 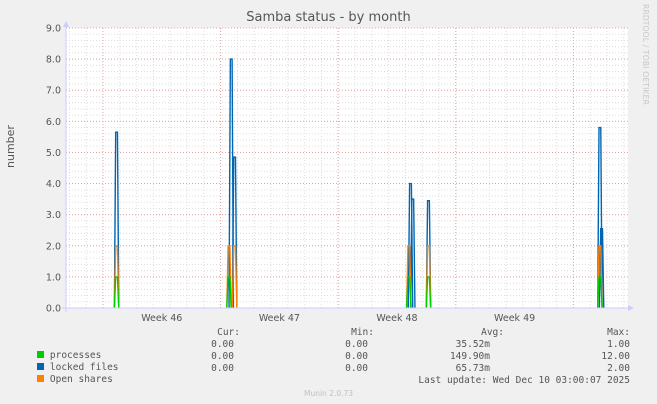 I want to click on max-header: Max:, so click(x=618, y=332).